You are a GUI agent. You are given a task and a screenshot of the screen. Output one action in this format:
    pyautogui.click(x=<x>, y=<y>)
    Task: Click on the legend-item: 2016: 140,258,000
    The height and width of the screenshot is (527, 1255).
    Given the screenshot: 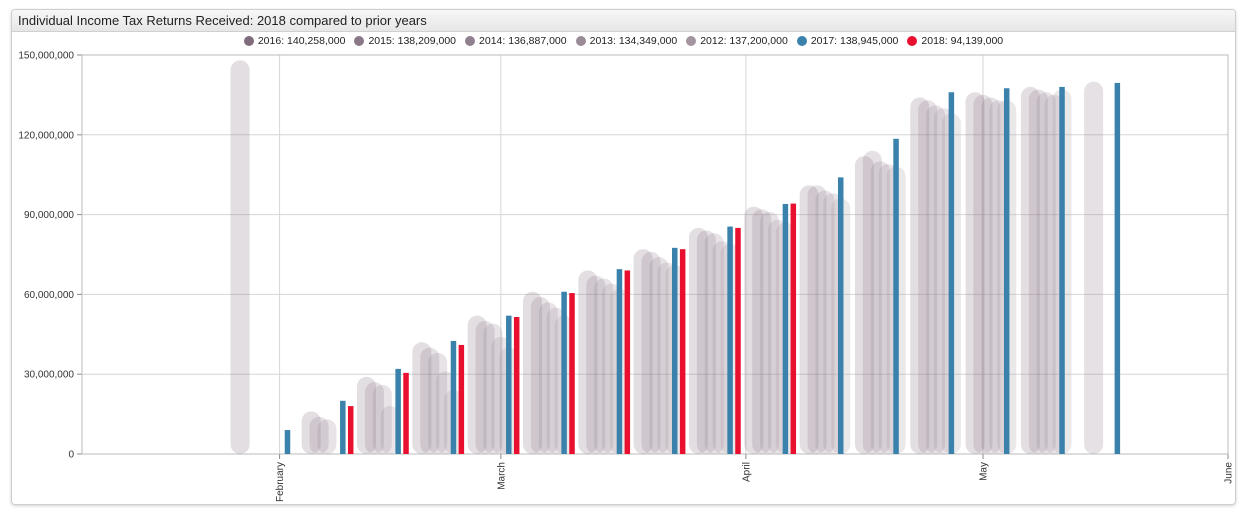 What is the action you would take?
    pyautogui.click(x=294, y=41)
    